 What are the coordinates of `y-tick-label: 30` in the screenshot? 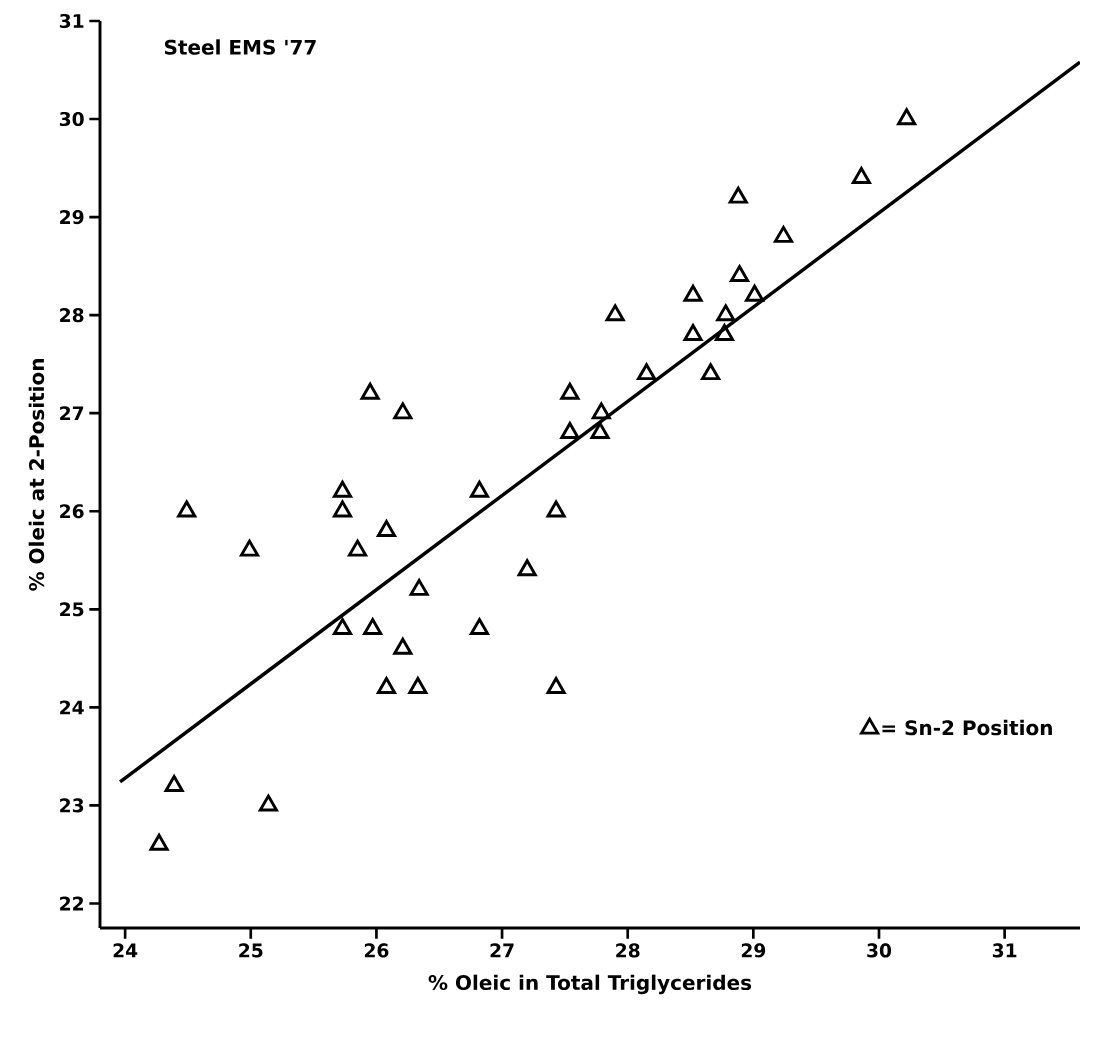 It's located at (71, 119).